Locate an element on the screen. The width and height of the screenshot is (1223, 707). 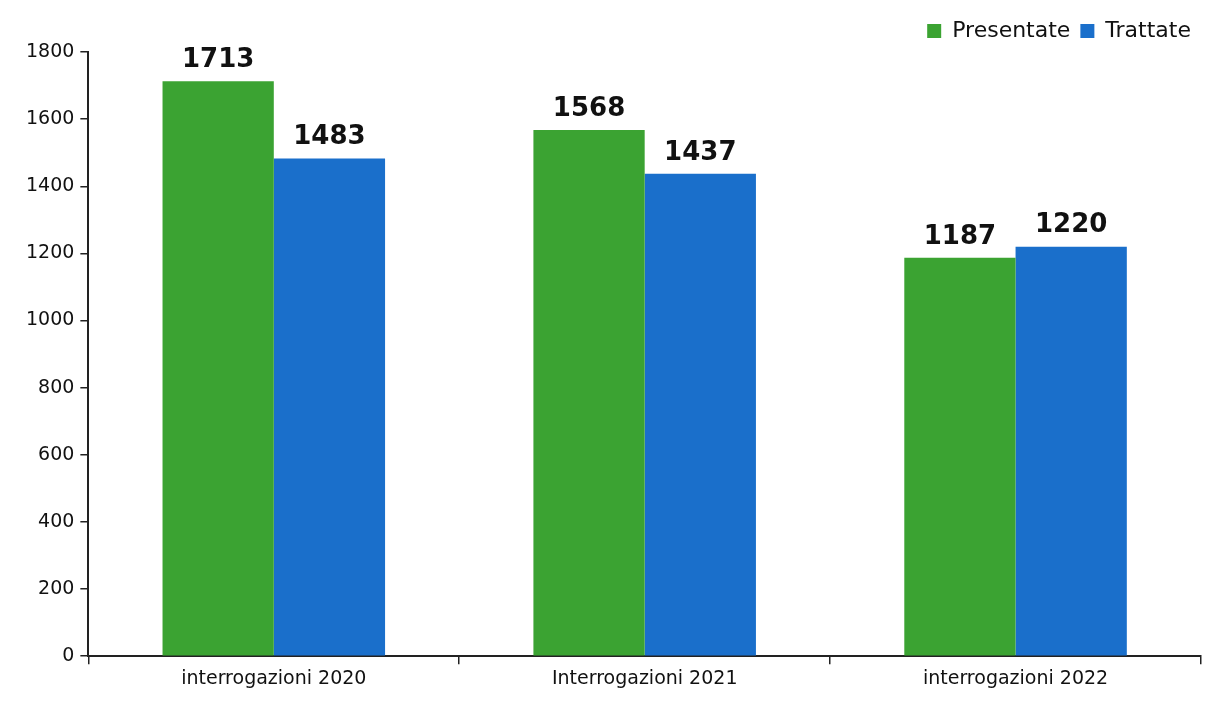
y-tick-label: 600 is located at coordinates (56, 452).